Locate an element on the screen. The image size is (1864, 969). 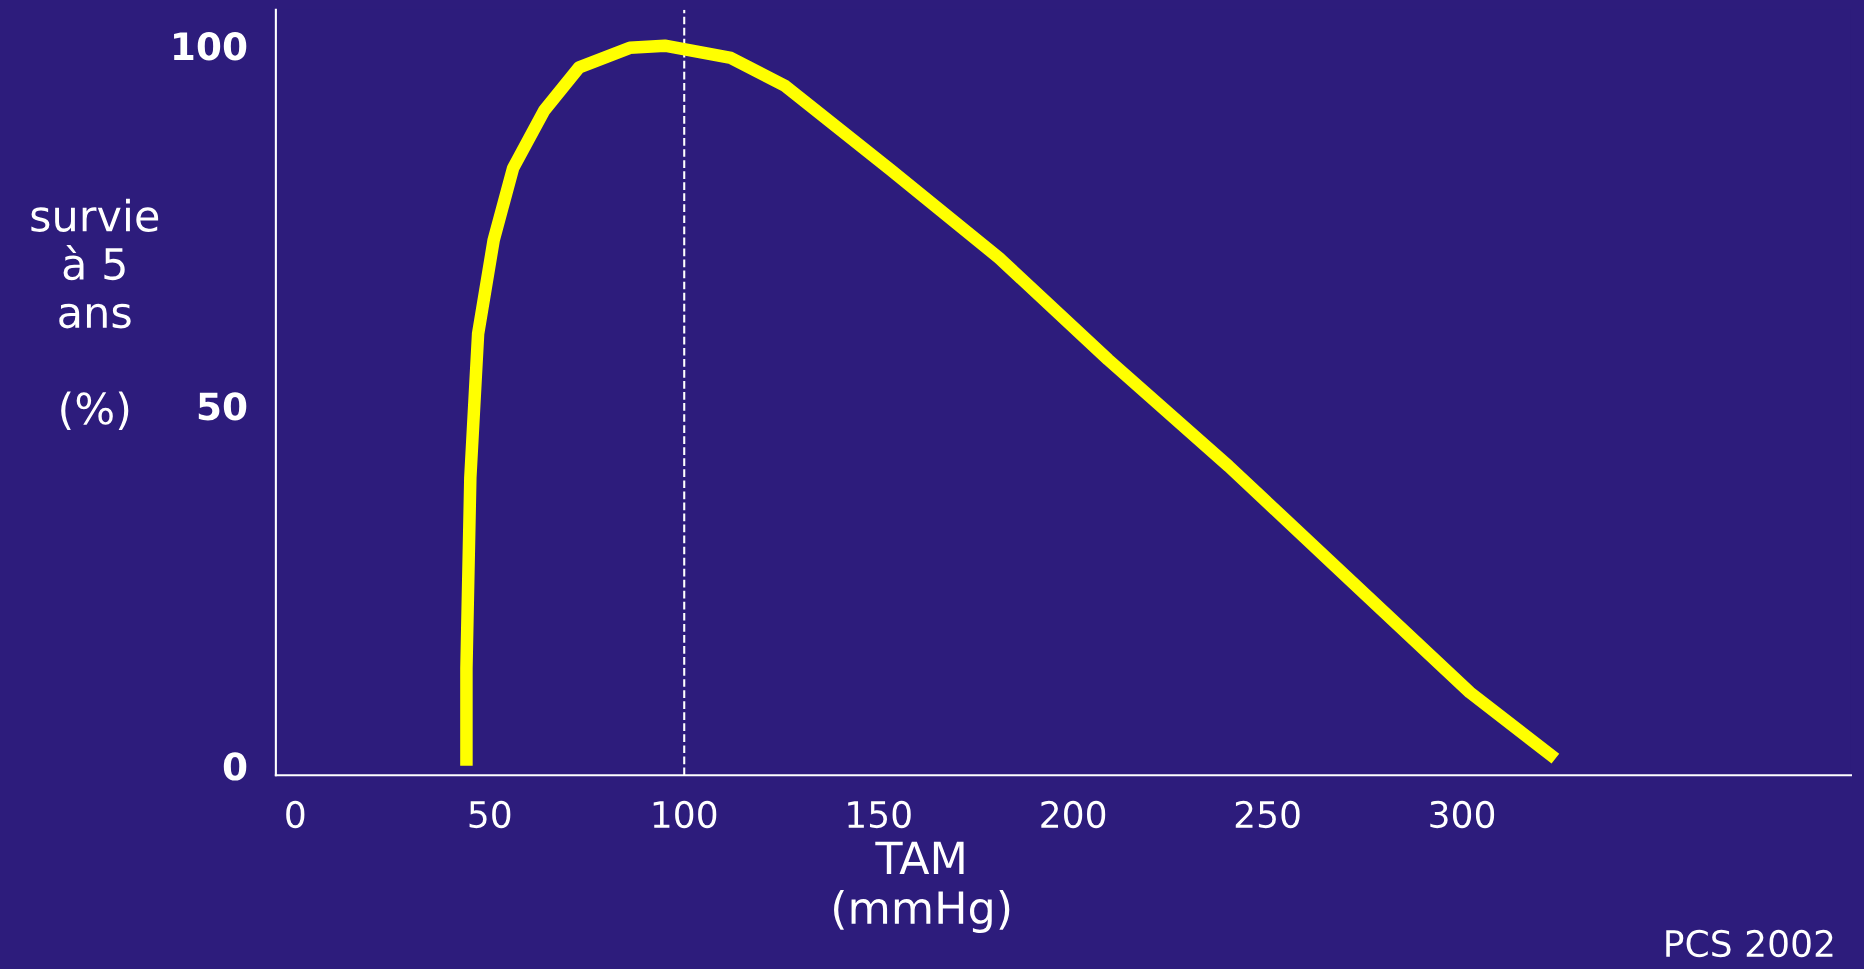
x-tick-label: 0 is located at coordinates (295, 814).